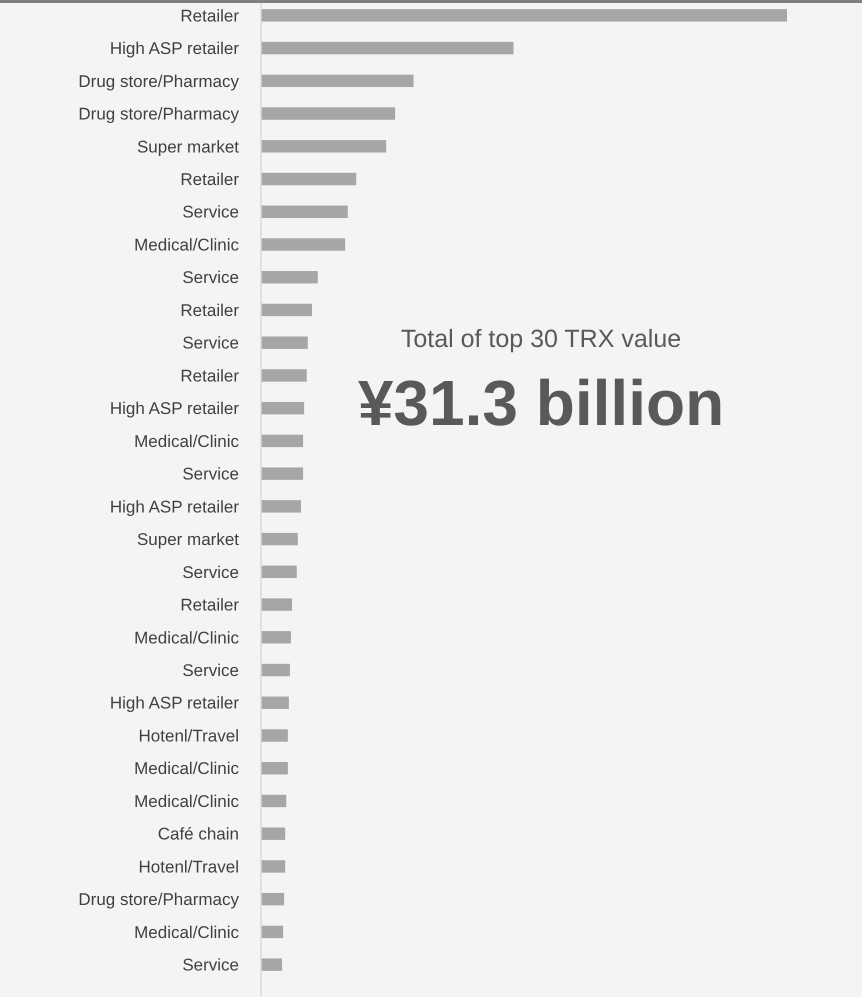  Describe the element at coordinates (541, 339) in the screenshot. I see `annotation: Total of top 30 TRX value` at that location.